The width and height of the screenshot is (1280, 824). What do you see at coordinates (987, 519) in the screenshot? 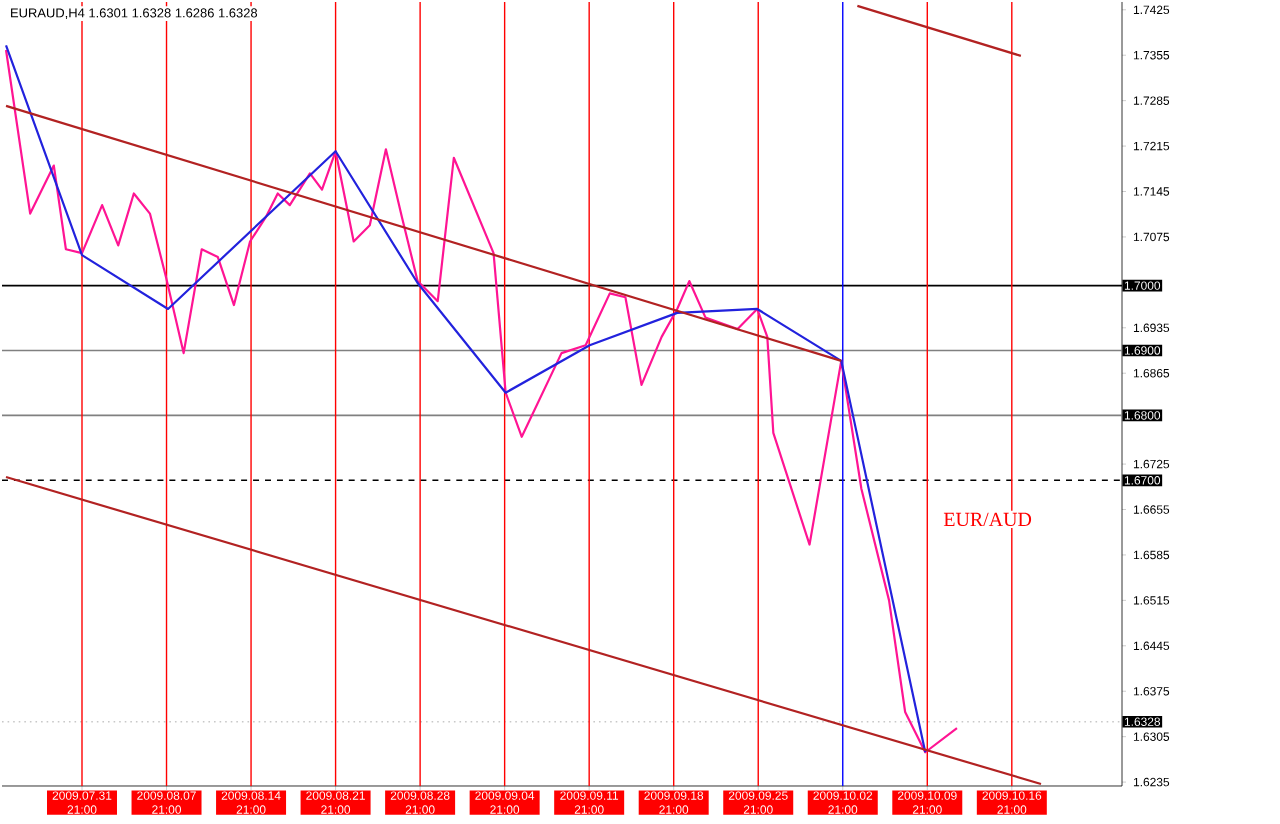
I see `annotation: EUR/AUD` at bounding box center [987, 519].